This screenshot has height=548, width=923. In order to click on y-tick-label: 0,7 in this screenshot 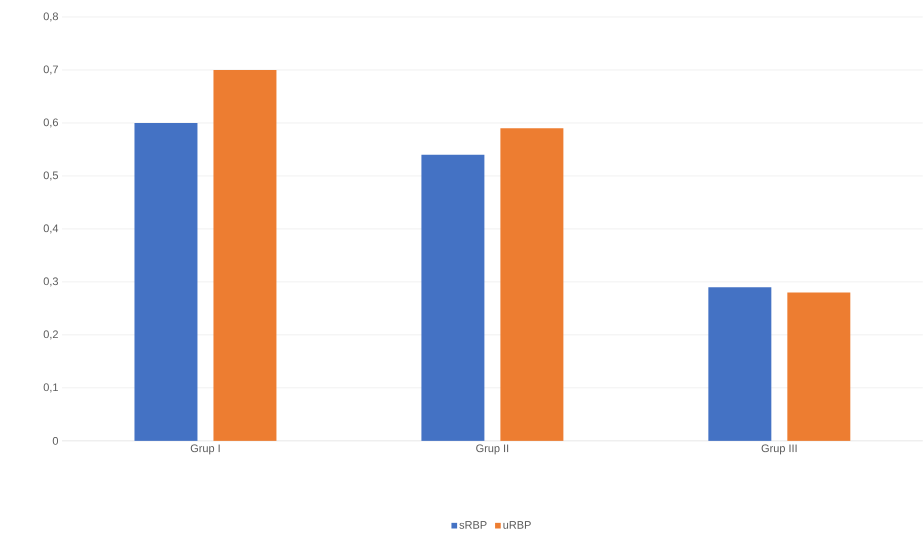, I will do `click(51, 70)`.